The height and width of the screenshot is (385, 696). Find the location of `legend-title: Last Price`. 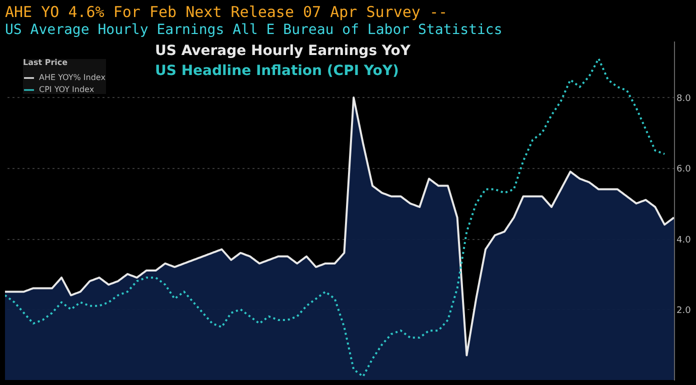

legend-title: Last Price is located at coordinates (45, 62).